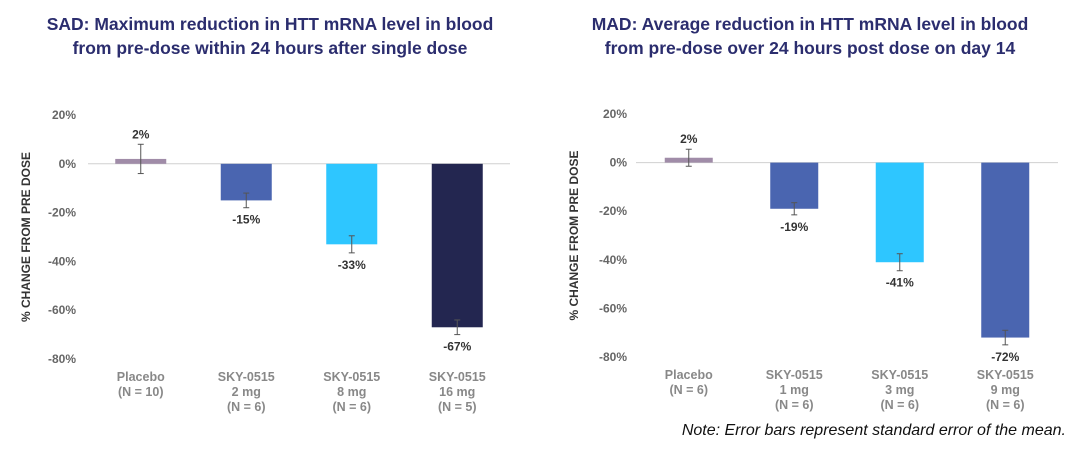  Describe the element at coordinates (141, 134) in the screenshot. I see `sad-data-label-1: 2%` at that location.